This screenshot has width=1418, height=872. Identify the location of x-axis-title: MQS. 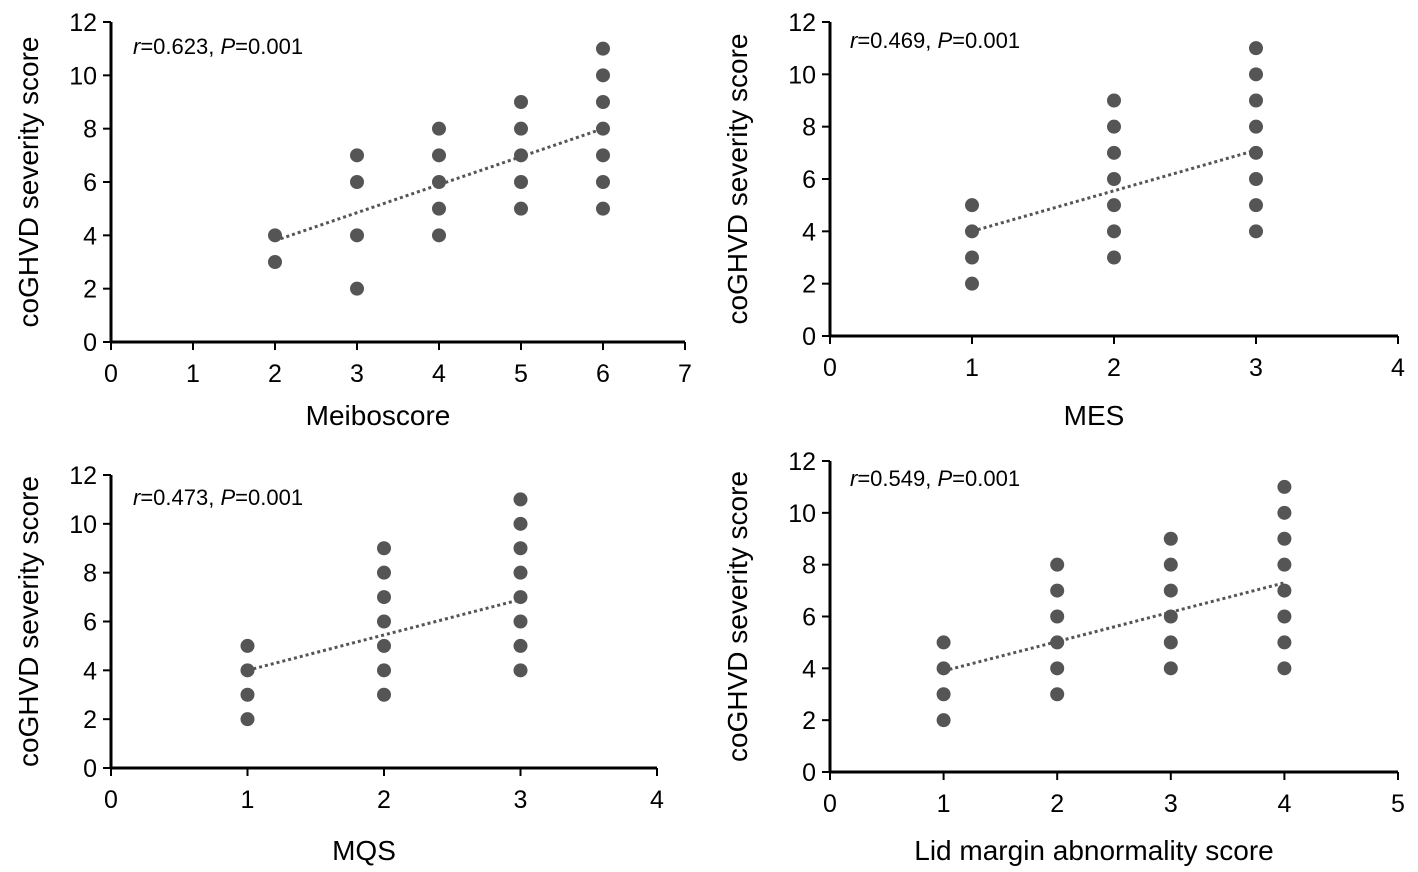
(364, 850).